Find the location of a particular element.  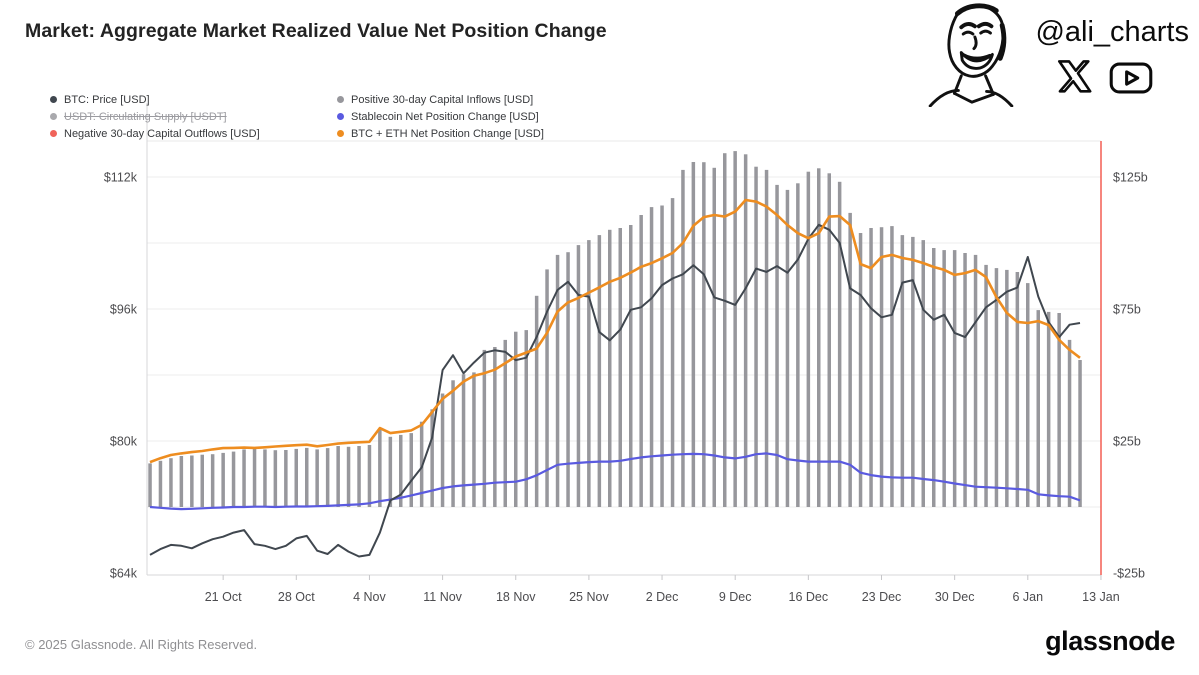

legend-label: Negative 30-day Capital Outflows [USD] is located at coordinates (162, 133).